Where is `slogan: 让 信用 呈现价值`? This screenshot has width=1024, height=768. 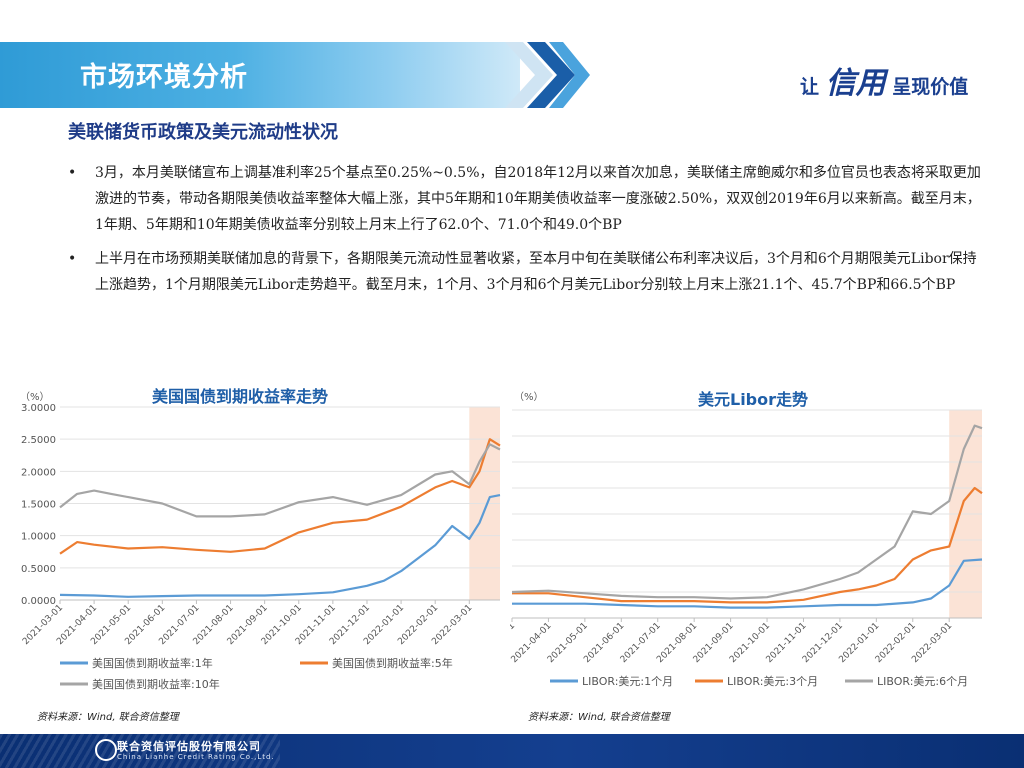 slogan: 让 信用 呈现价值 is located at coordinates (884, 80).